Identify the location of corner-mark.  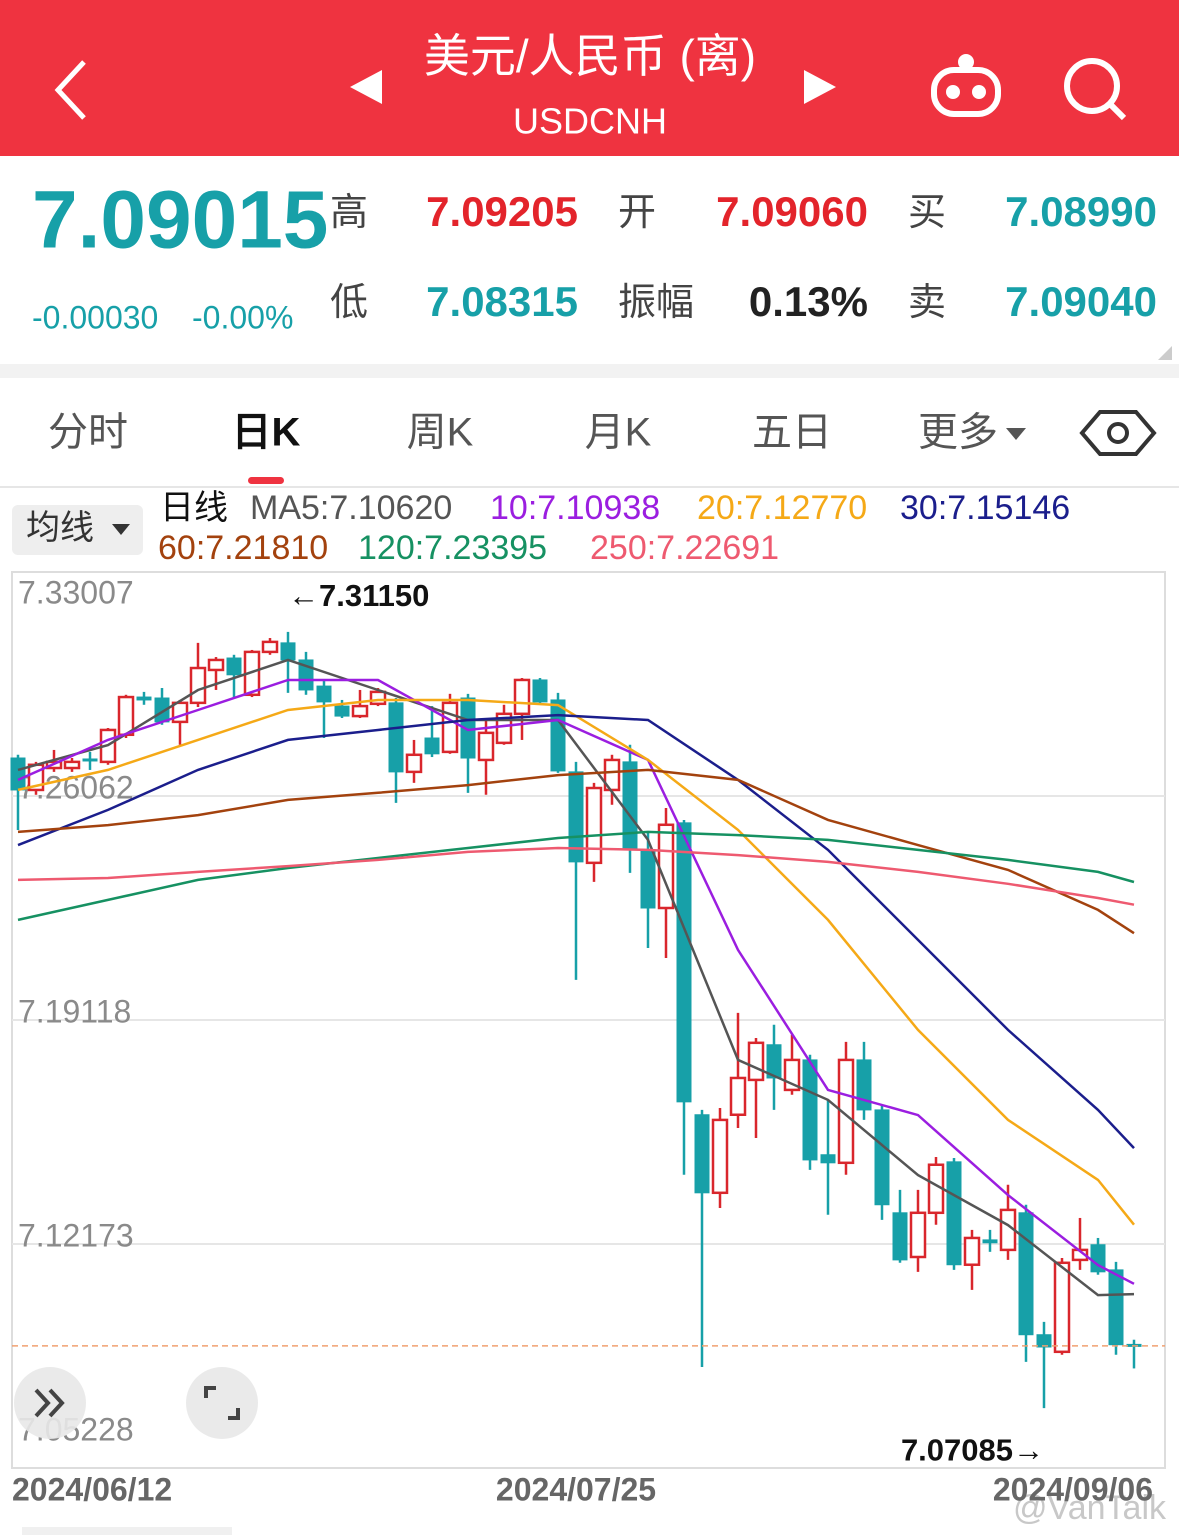
(1165, 353).